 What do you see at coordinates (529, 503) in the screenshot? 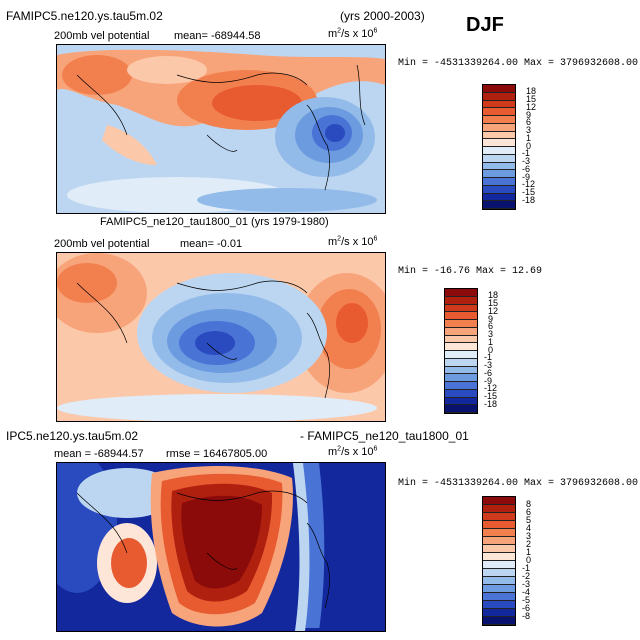
I see `colorbar-tick-label: 8` at bounding box center [529, 503].